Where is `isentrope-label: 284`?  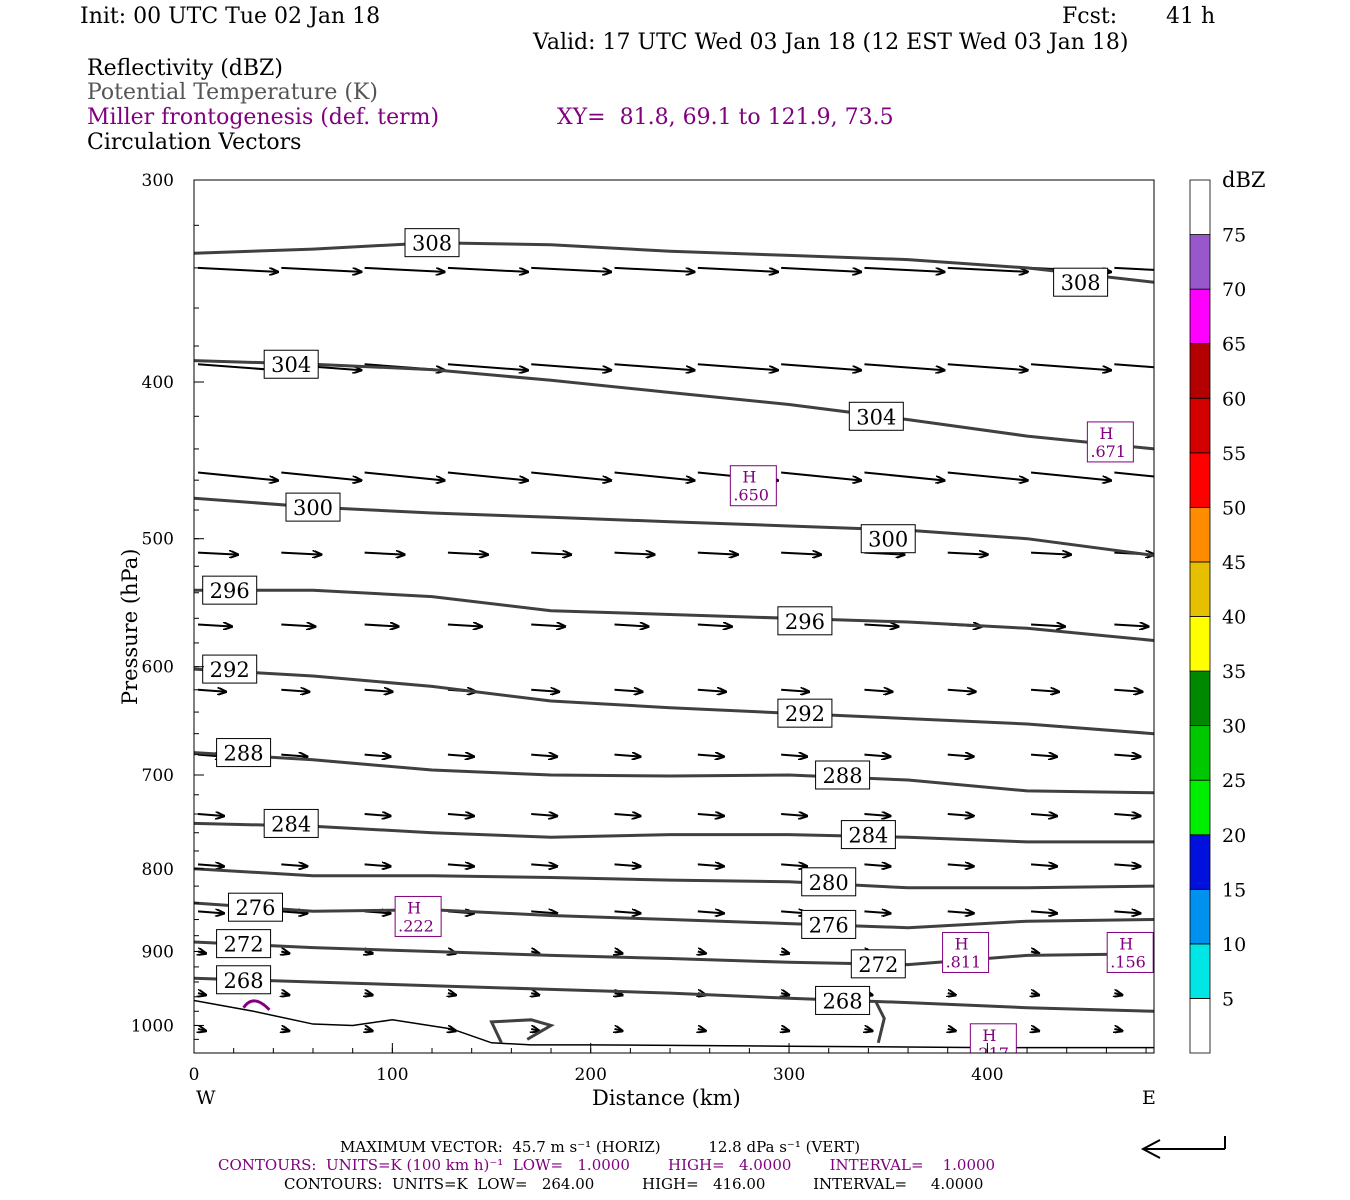 isentrope-label: 284 is located at coordinates (868, 836).